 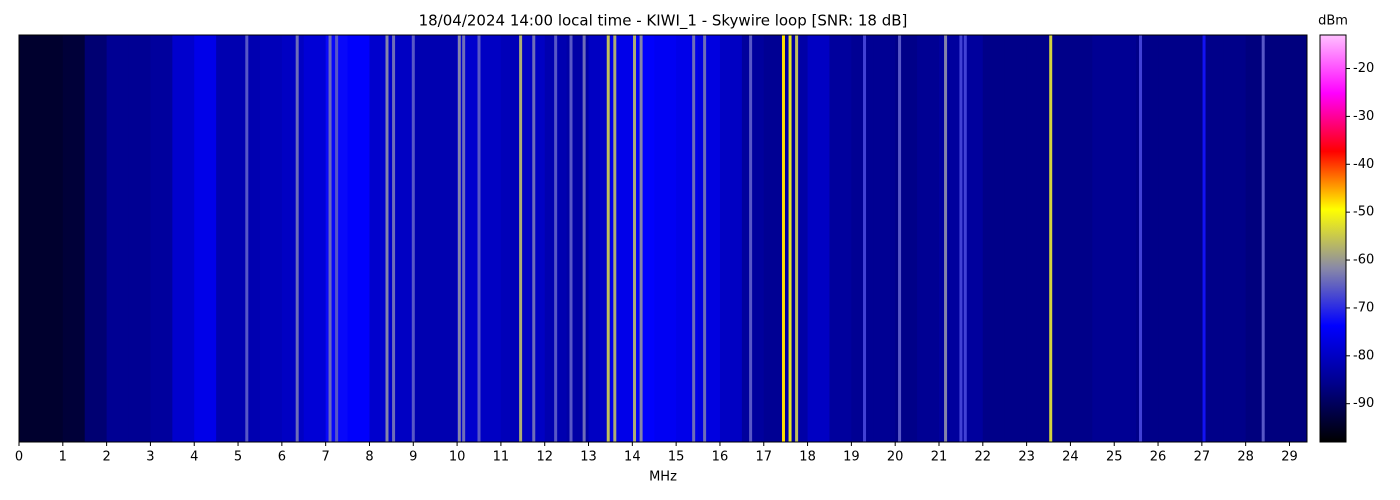 I want to click on colorbar-tick-label: -50, so click(x=1363, y=212).